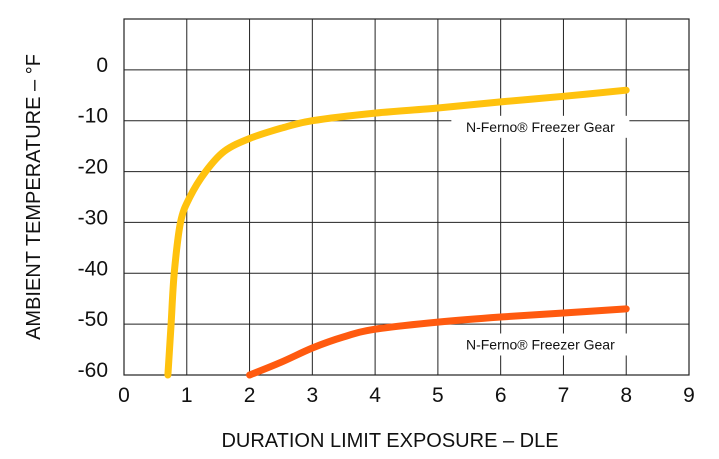  Describe the element at coordinates (93, 370) in the screenshot. I see `y-tick-label: -60` at that location.